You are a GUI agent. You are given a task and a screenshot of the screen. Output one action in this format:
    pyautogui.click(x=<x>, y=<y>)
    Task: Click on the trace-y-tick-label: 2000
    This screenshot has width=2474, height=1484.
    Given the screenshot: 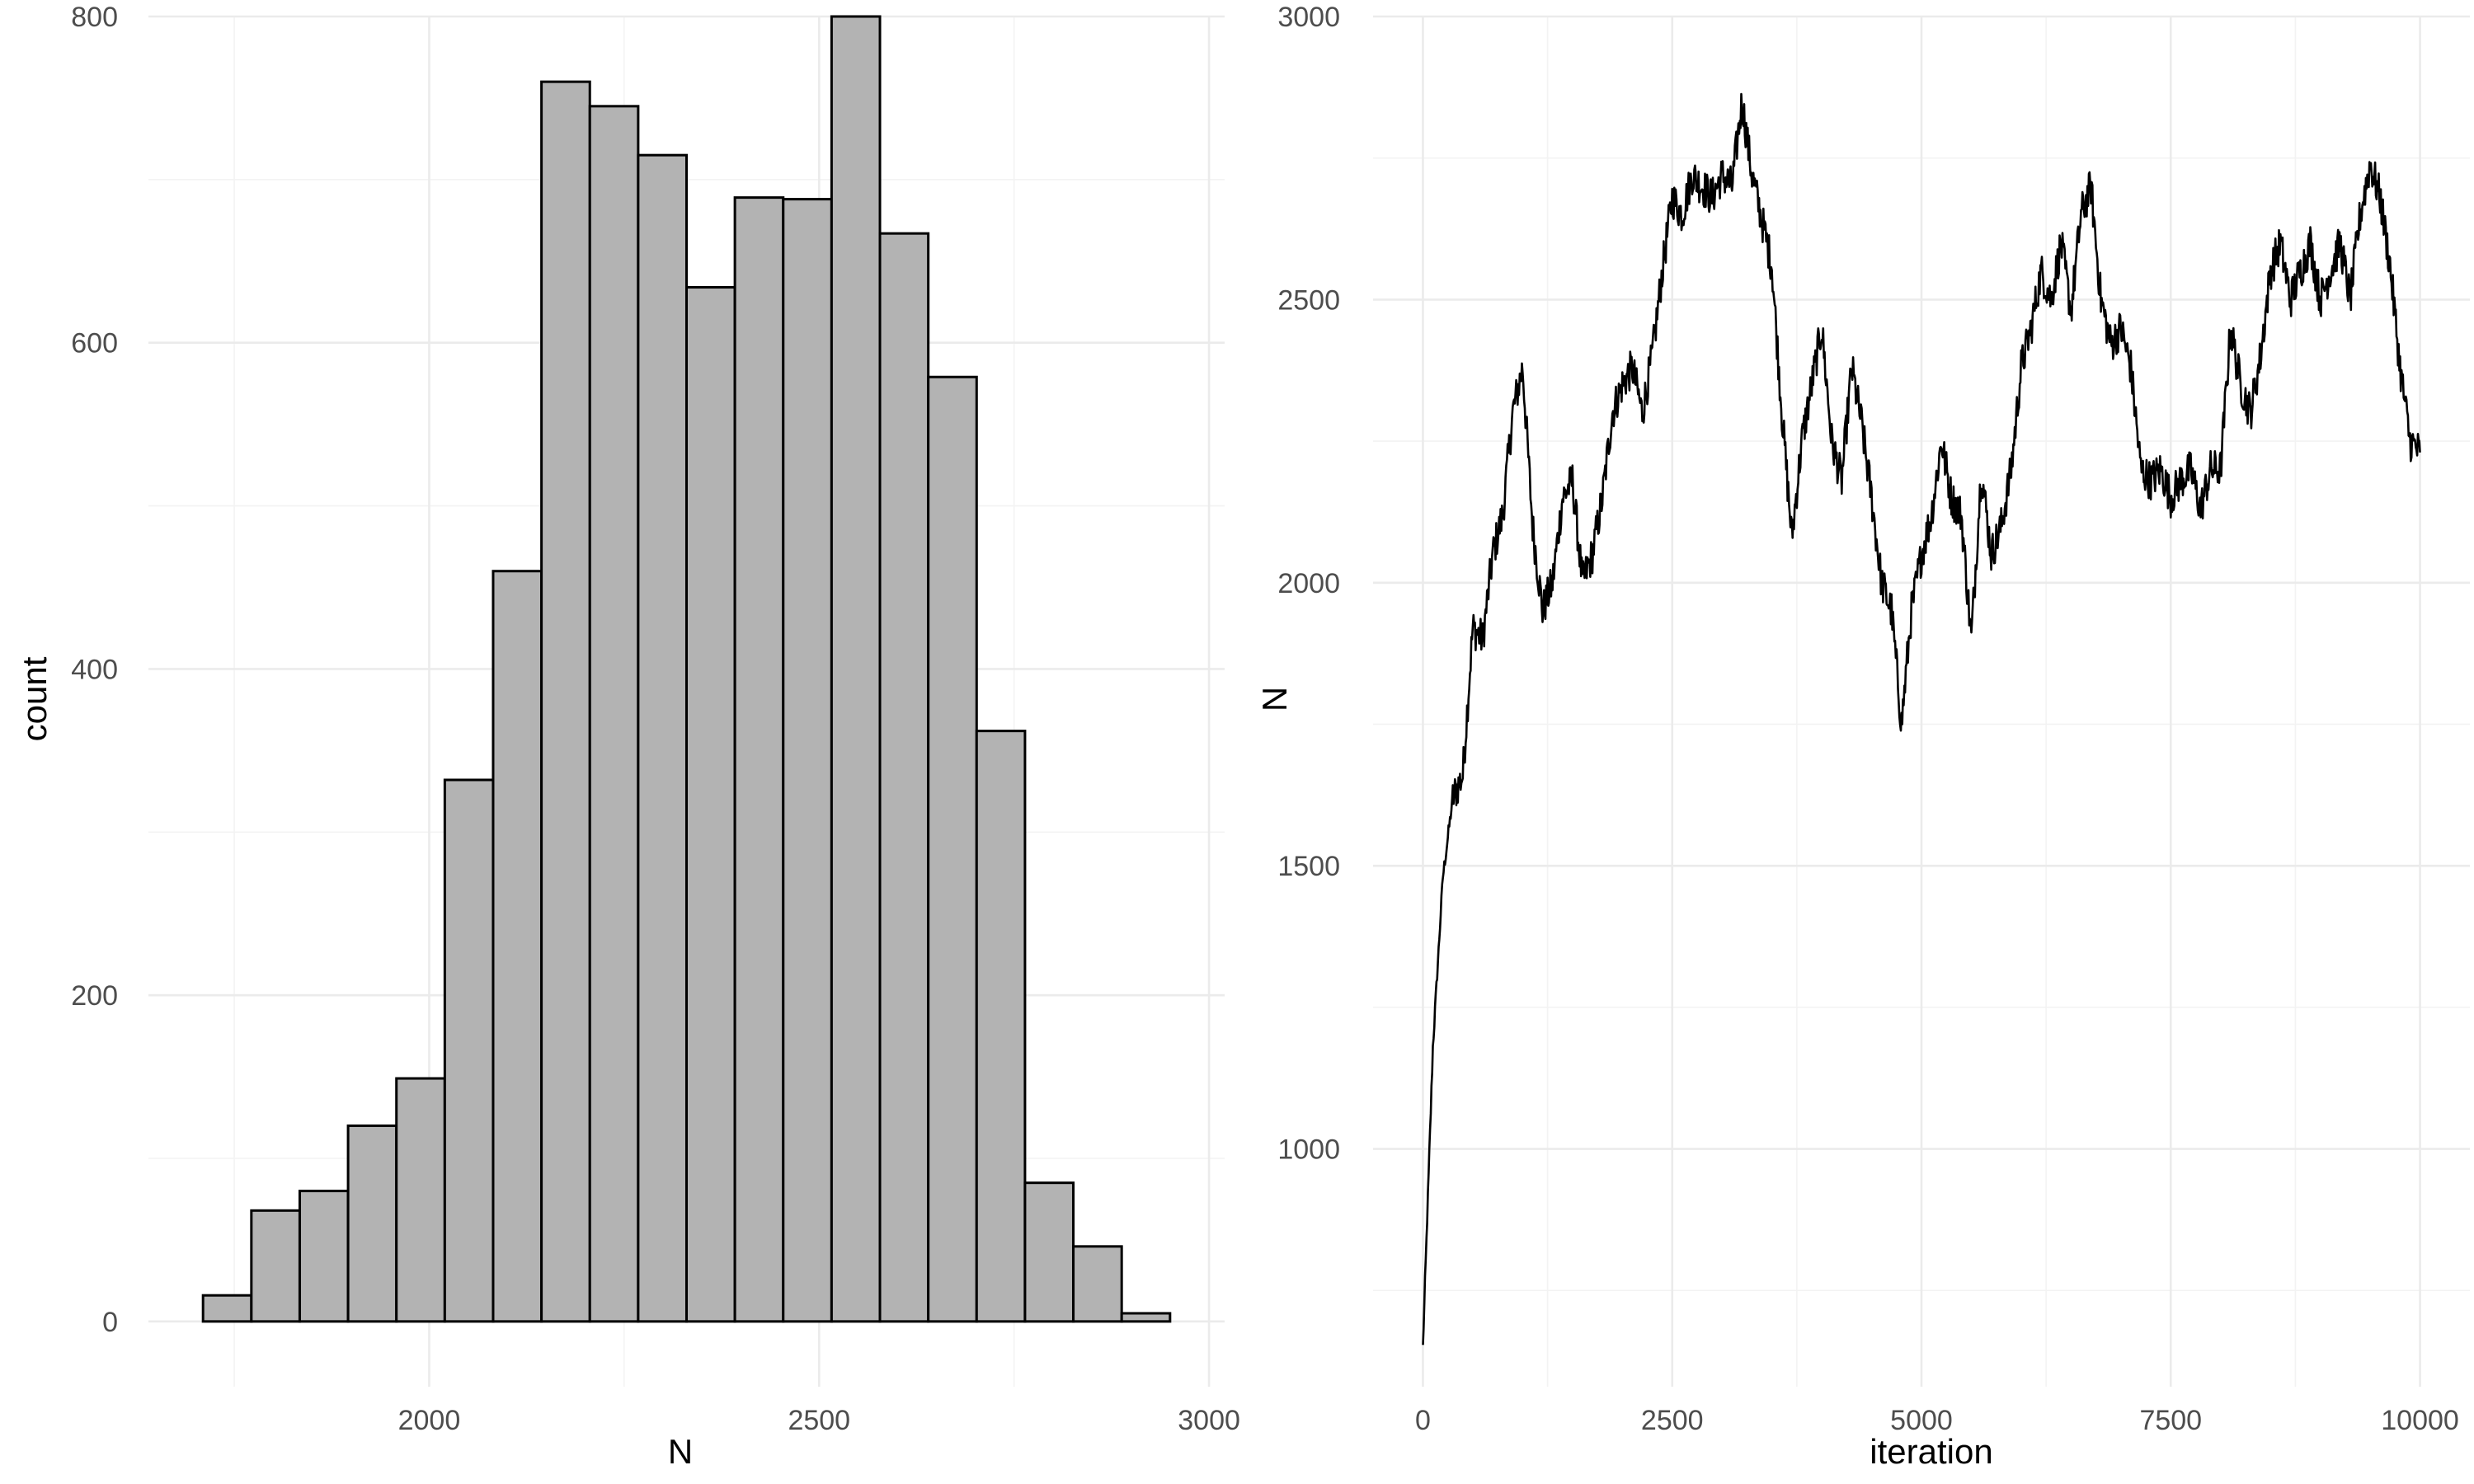 What is the action you would take?
    pyautogui.click(x=1308, y=583)
    